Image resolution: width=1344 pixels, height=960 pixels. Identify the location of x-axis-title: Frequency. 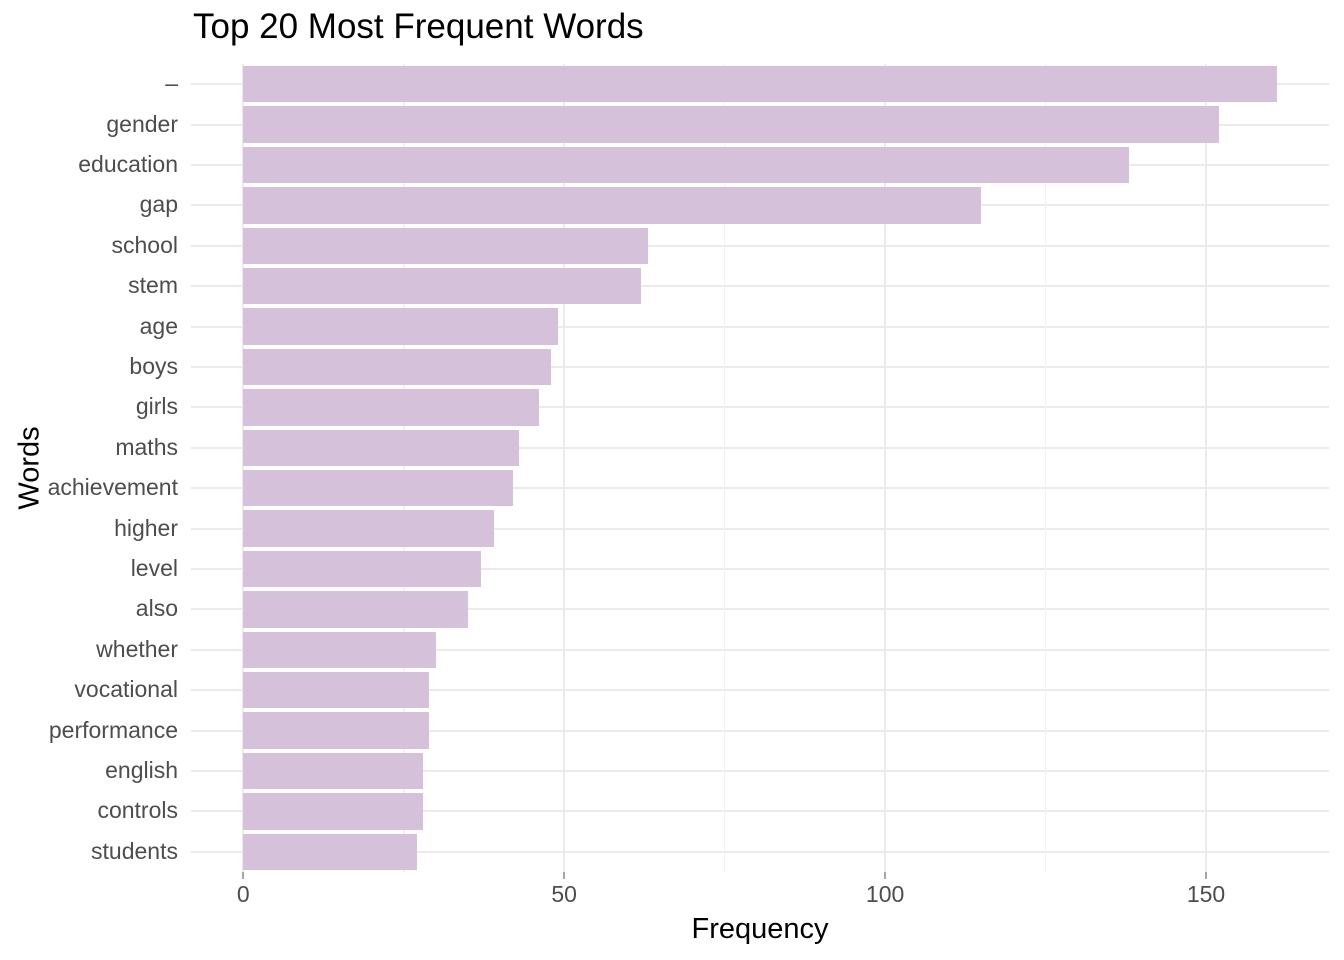
(760, 929).